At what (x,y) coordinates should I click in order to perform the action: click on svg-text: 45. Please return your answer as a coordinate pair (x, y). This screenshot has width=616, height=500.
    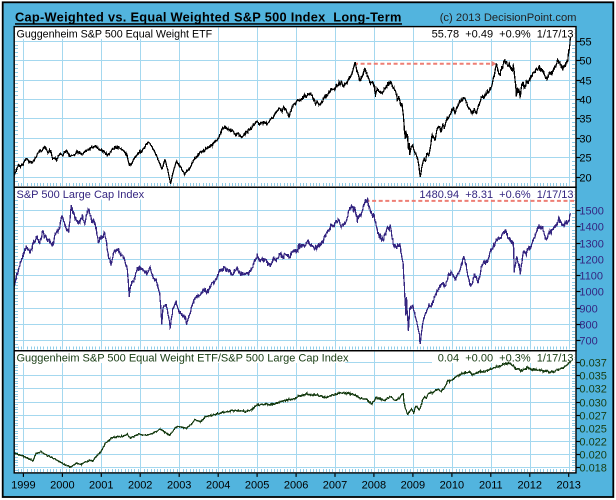
    Looking at the image, I should click on (585, 81).